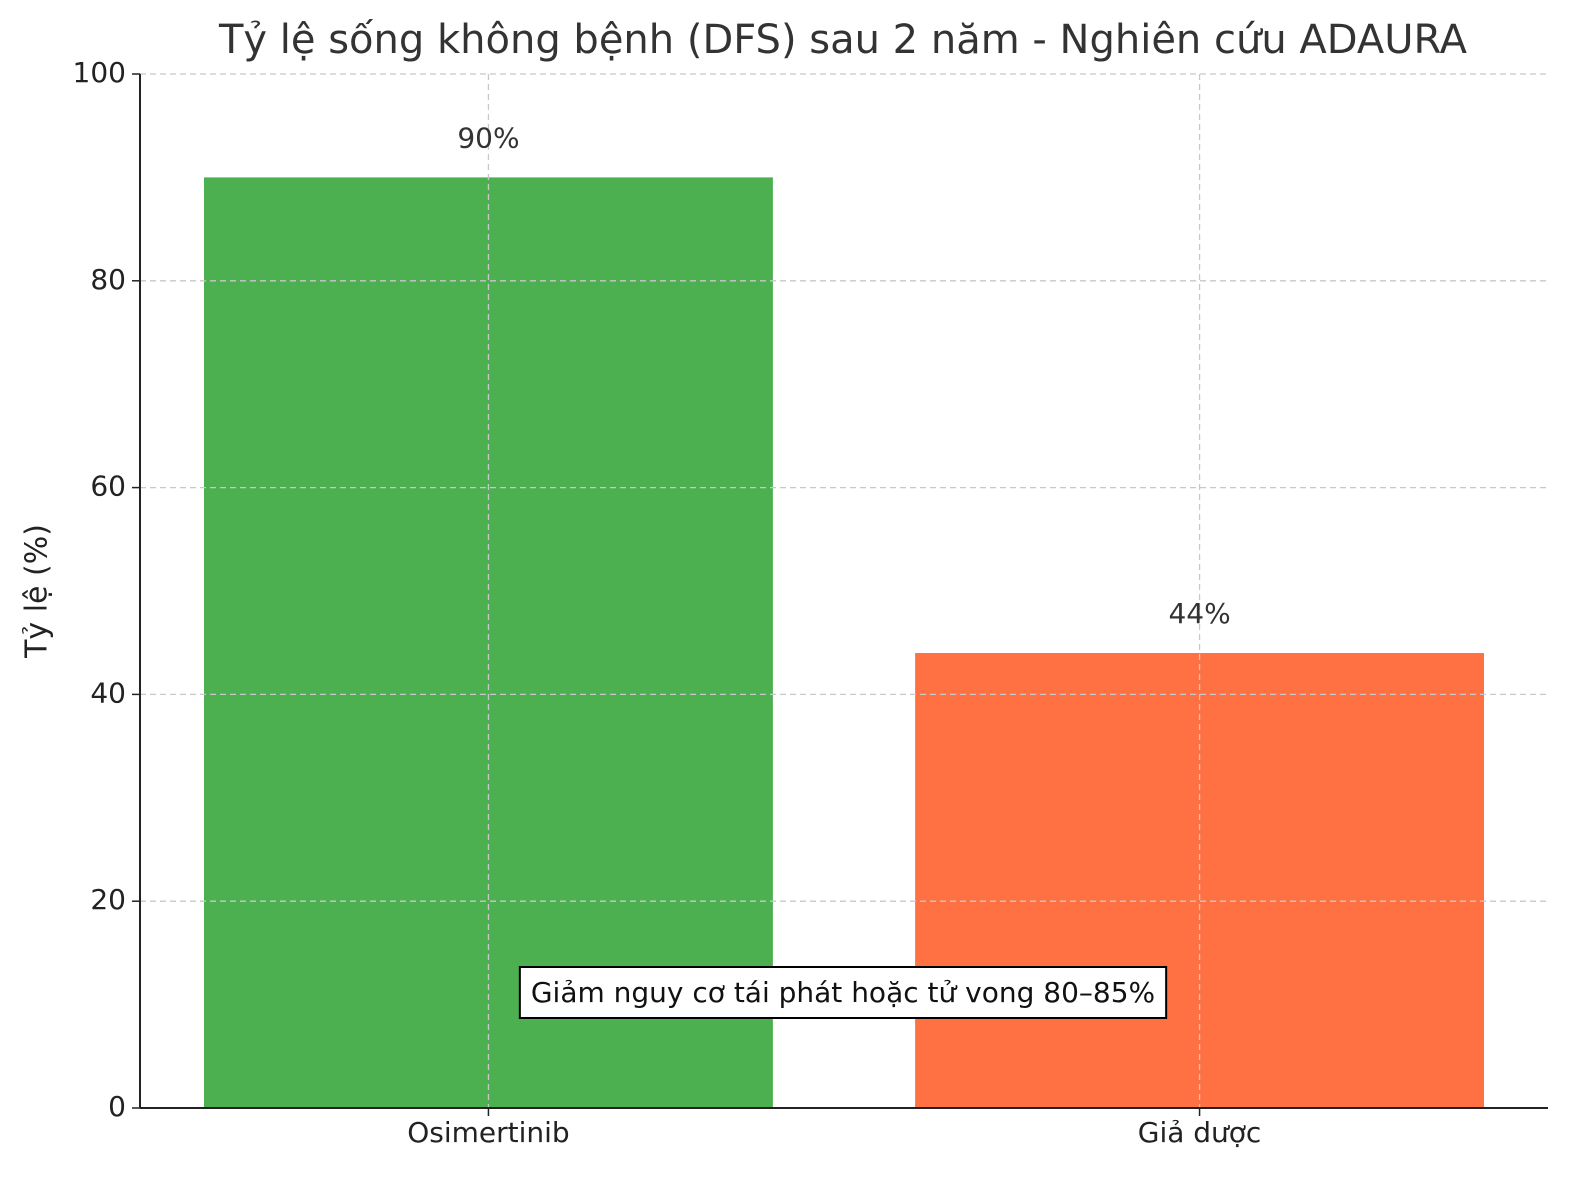 The image size is (1580, 1180). I want to click on x-tick-label: Osimertinib, so click(488, 1132).